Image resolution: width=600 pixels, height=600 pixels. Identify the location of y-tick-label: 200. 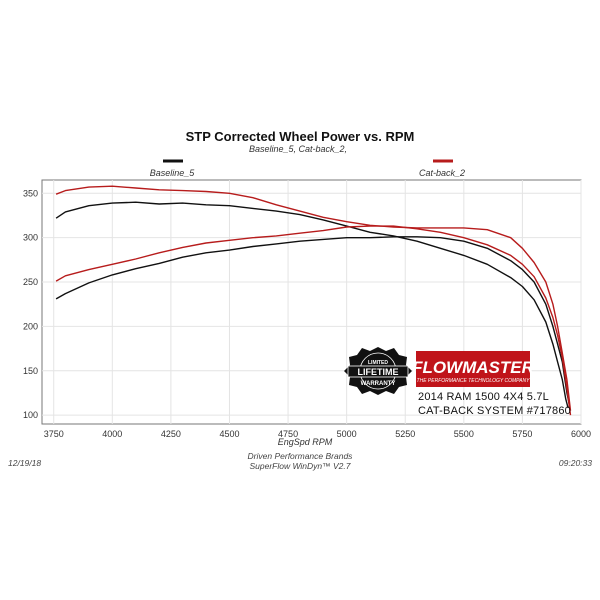
(30, 326).